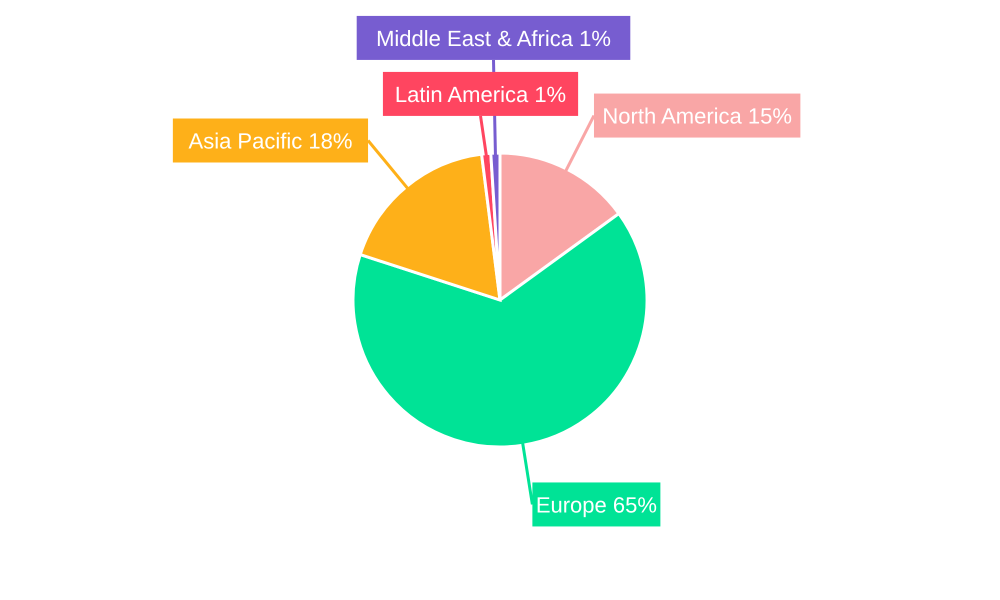 This screenshot has height=600, width=1000. What do you see at coordinates (248, 141) in the screenshot?
I see `slice-label: Asia Pacific` at bounding box center [248, 141].